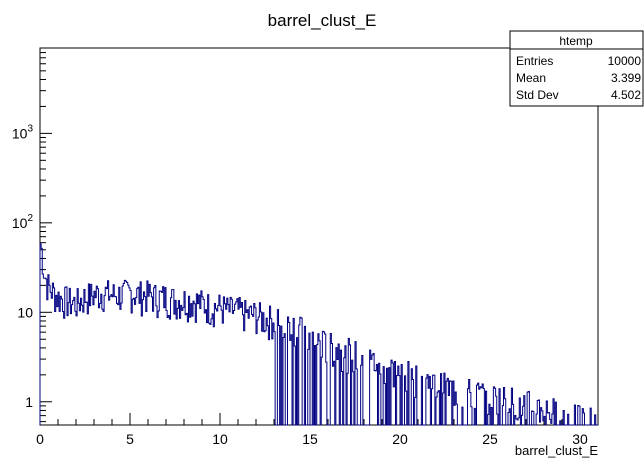 The width and height of the screenshot is (644, 462). What do you see at coordinates (23, 132) in the screenshot?
I see `y-tick-label: 10³` at bounding box center [23, 132].